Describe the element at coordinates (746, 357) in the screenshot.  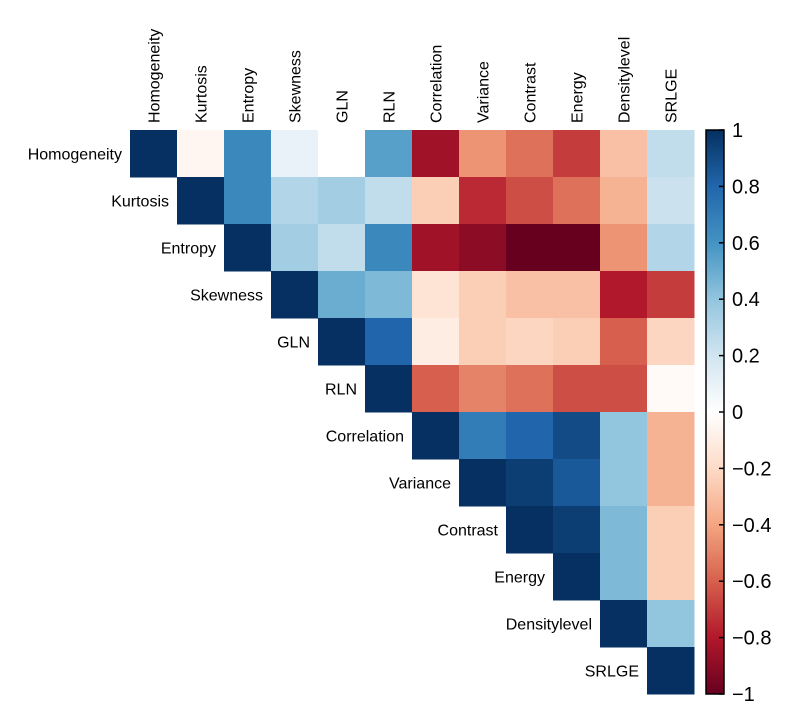
I see `colorbar-tick-label: 0.2` at that location.